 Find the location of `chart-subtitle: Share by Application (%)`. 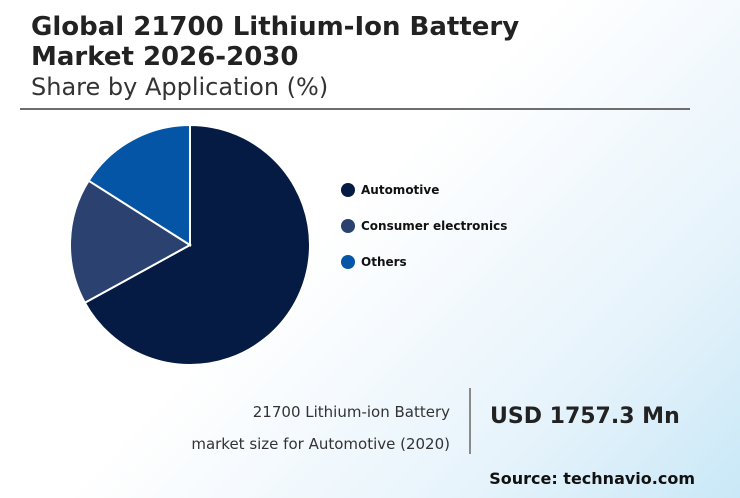

chart-subtitle: Share by Application (%) is located at coordinates (180, 87).